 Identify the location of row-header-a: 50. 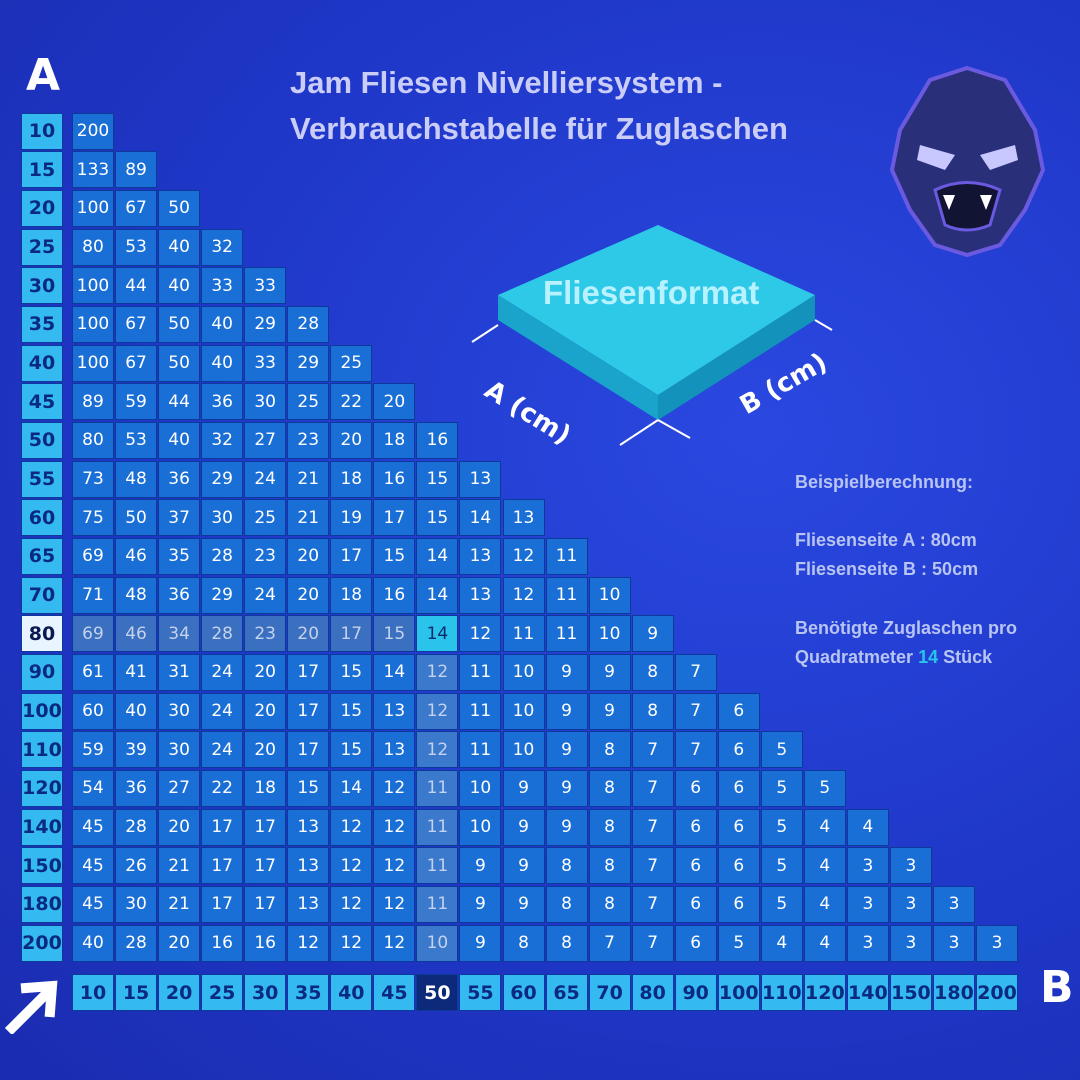
(42, 440).